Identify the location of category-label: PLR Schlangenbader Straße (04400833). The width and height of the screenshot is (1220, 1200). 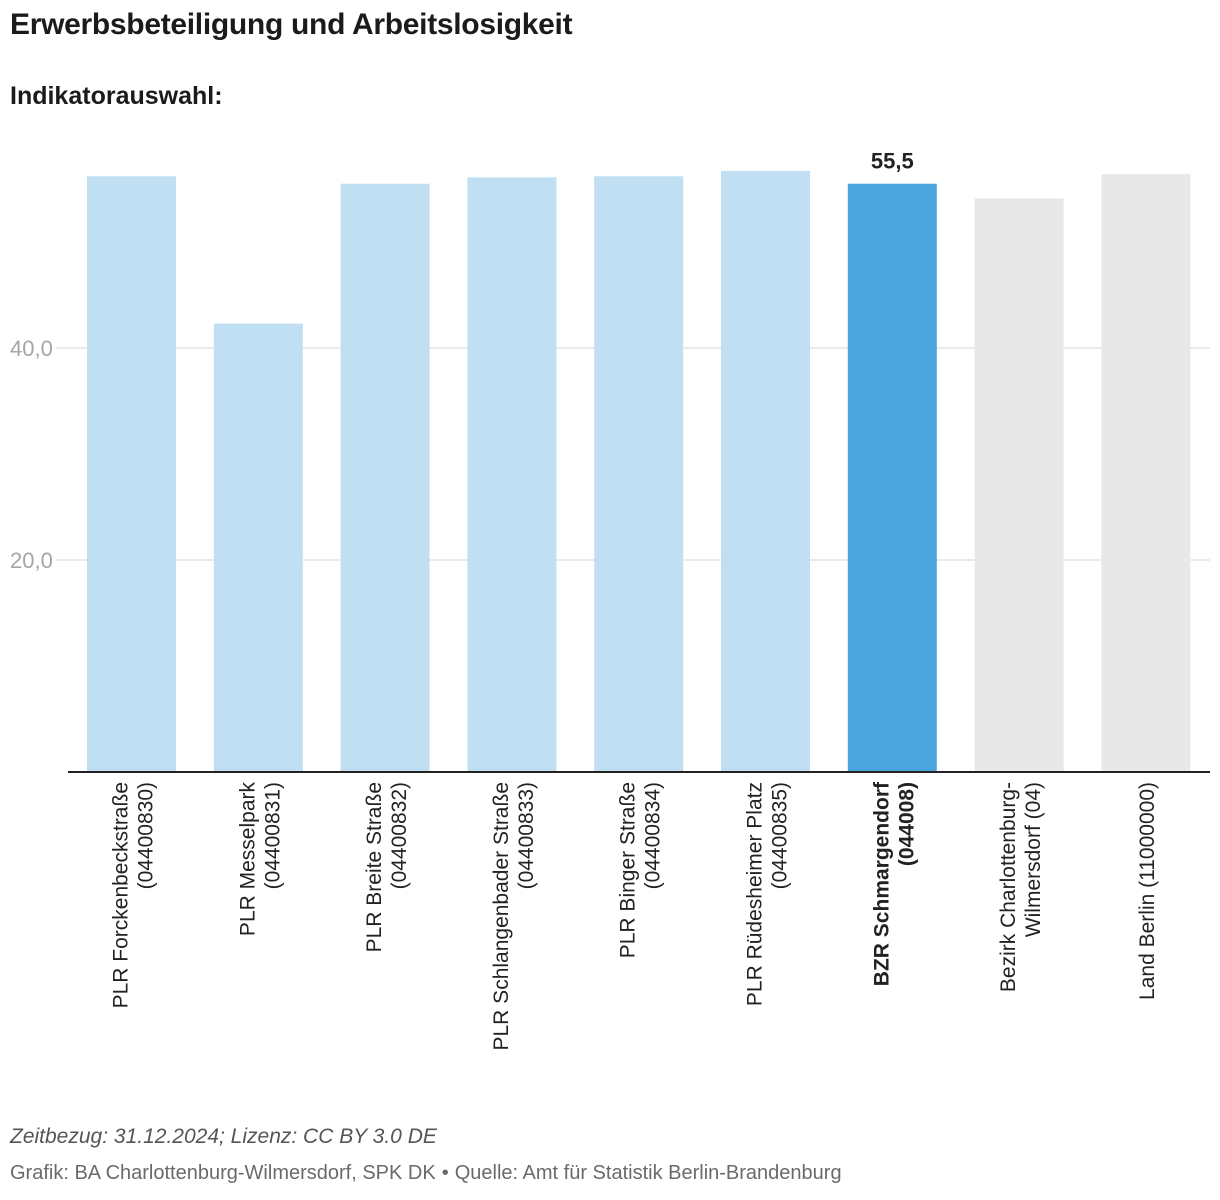
(514, 916).